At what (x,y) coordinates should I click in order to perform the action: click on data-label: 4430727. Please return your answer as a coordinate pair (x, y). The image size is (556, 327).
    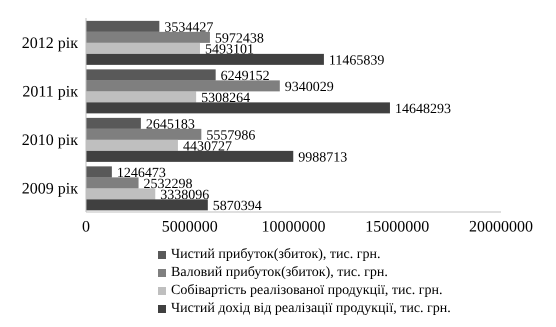
    Looking at the image, I should click on (207, 146).